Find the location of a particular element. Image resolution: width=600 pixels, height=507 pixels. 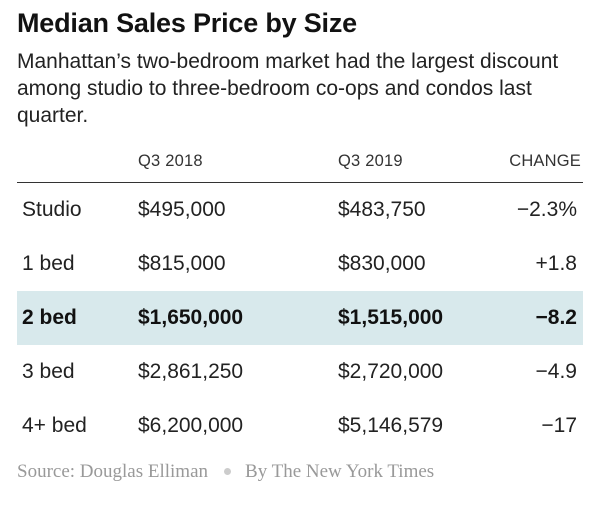

cell-q3-2019: $1,515,000 is located at coordinates (391, 317).